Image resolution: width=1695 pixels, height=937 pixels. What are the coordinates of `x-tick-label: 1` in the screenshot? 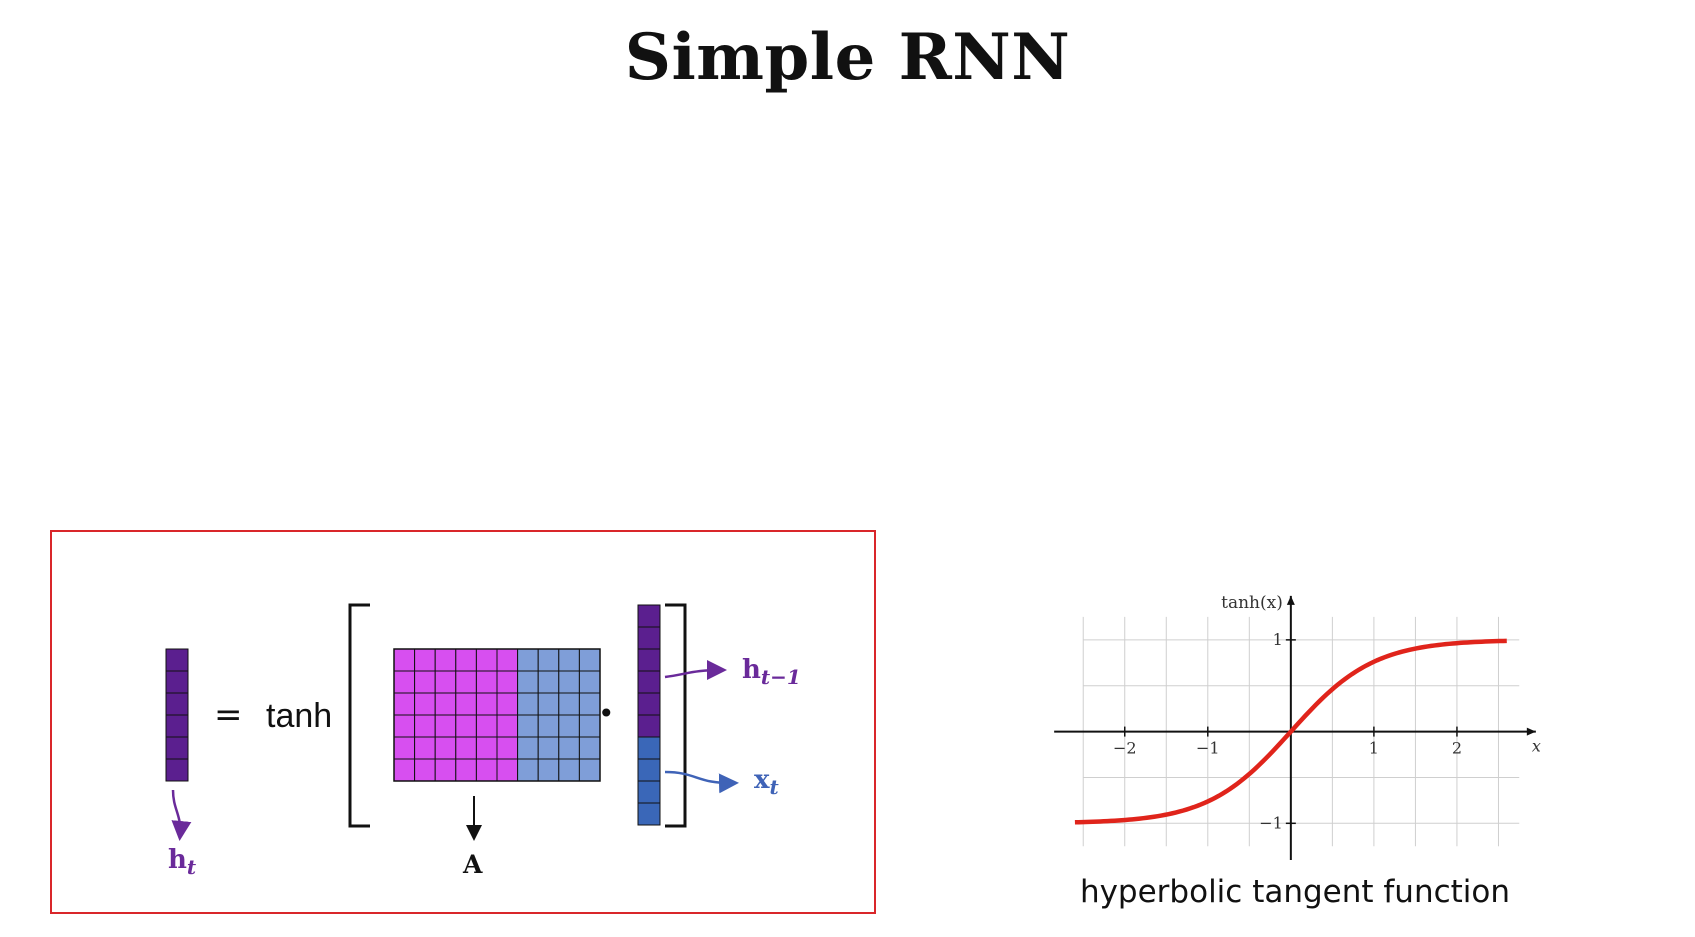 It's located at (1374, 748).